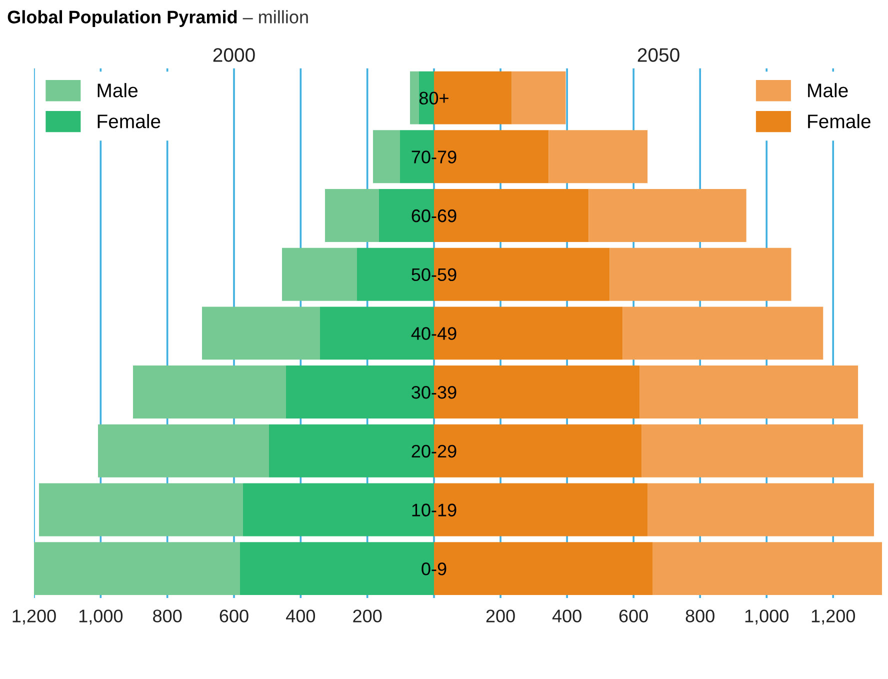  What do you see at coordinates (275, 17) in the screenshot?
I see `chart-subtitle: – million` at bounding box center [275, 17].